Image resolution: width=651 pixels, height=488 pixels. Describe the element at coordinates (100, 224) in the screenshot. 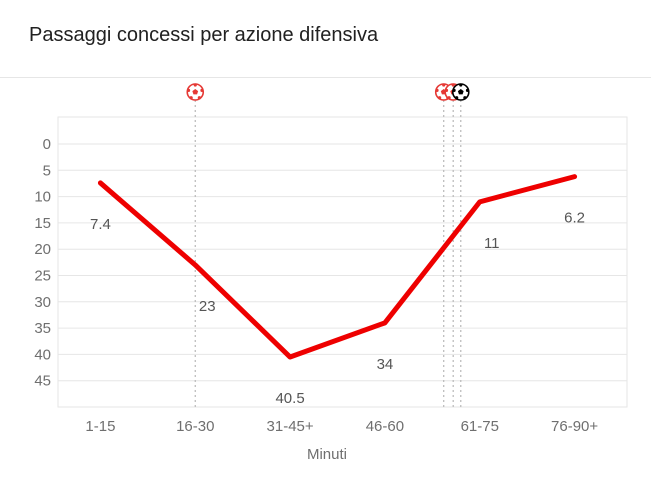

I see `data-label: 7.4` at that location.